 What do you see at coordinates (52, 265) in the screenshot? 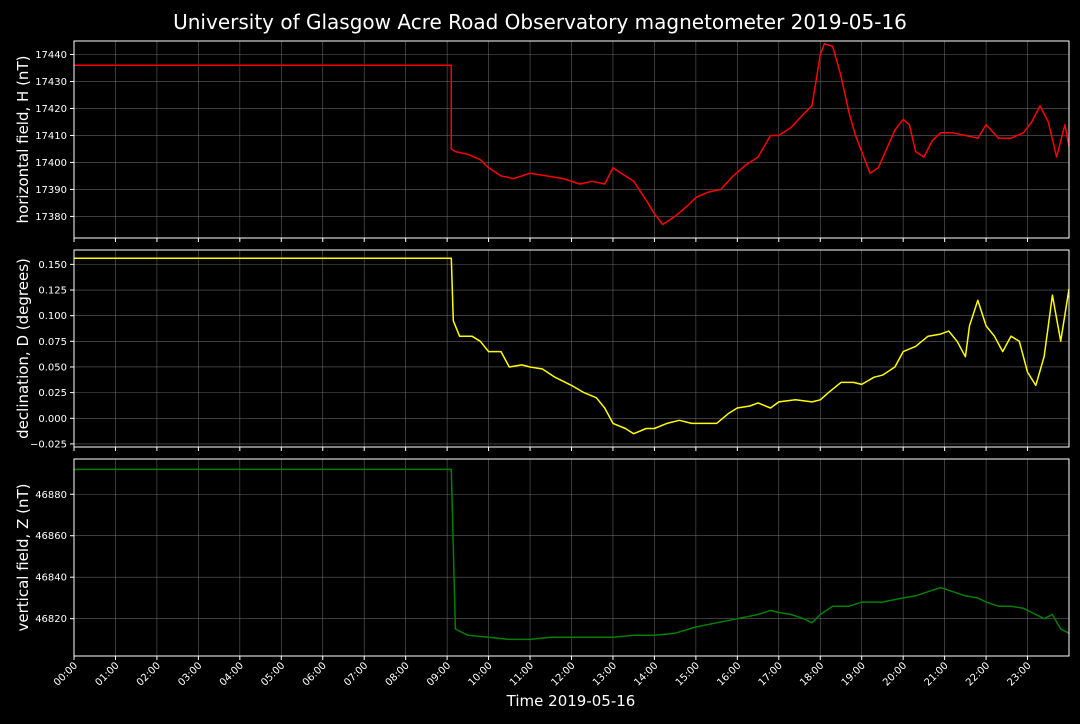
I see `y-tick-label: 0.150` at bounding box center [52, 265].